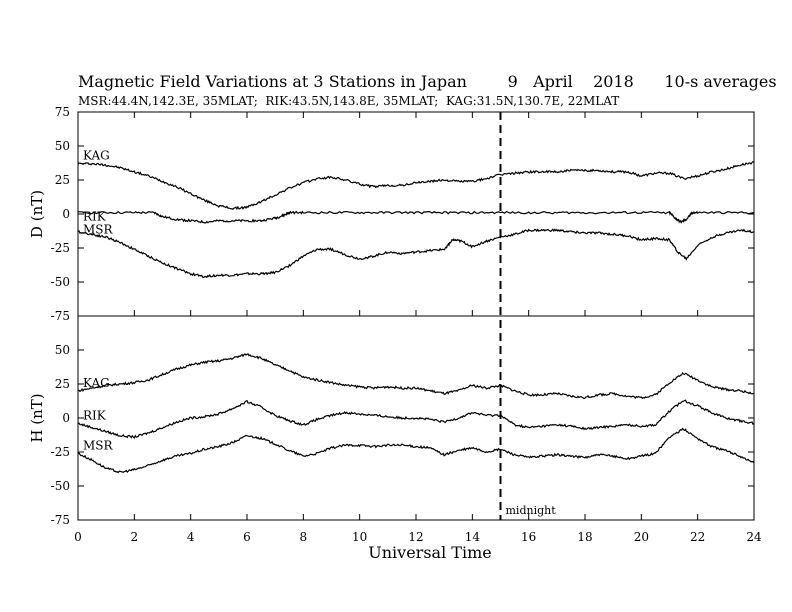 The image size is (792, 612). I want to click on d-series-kag-line, so click(416, 185).